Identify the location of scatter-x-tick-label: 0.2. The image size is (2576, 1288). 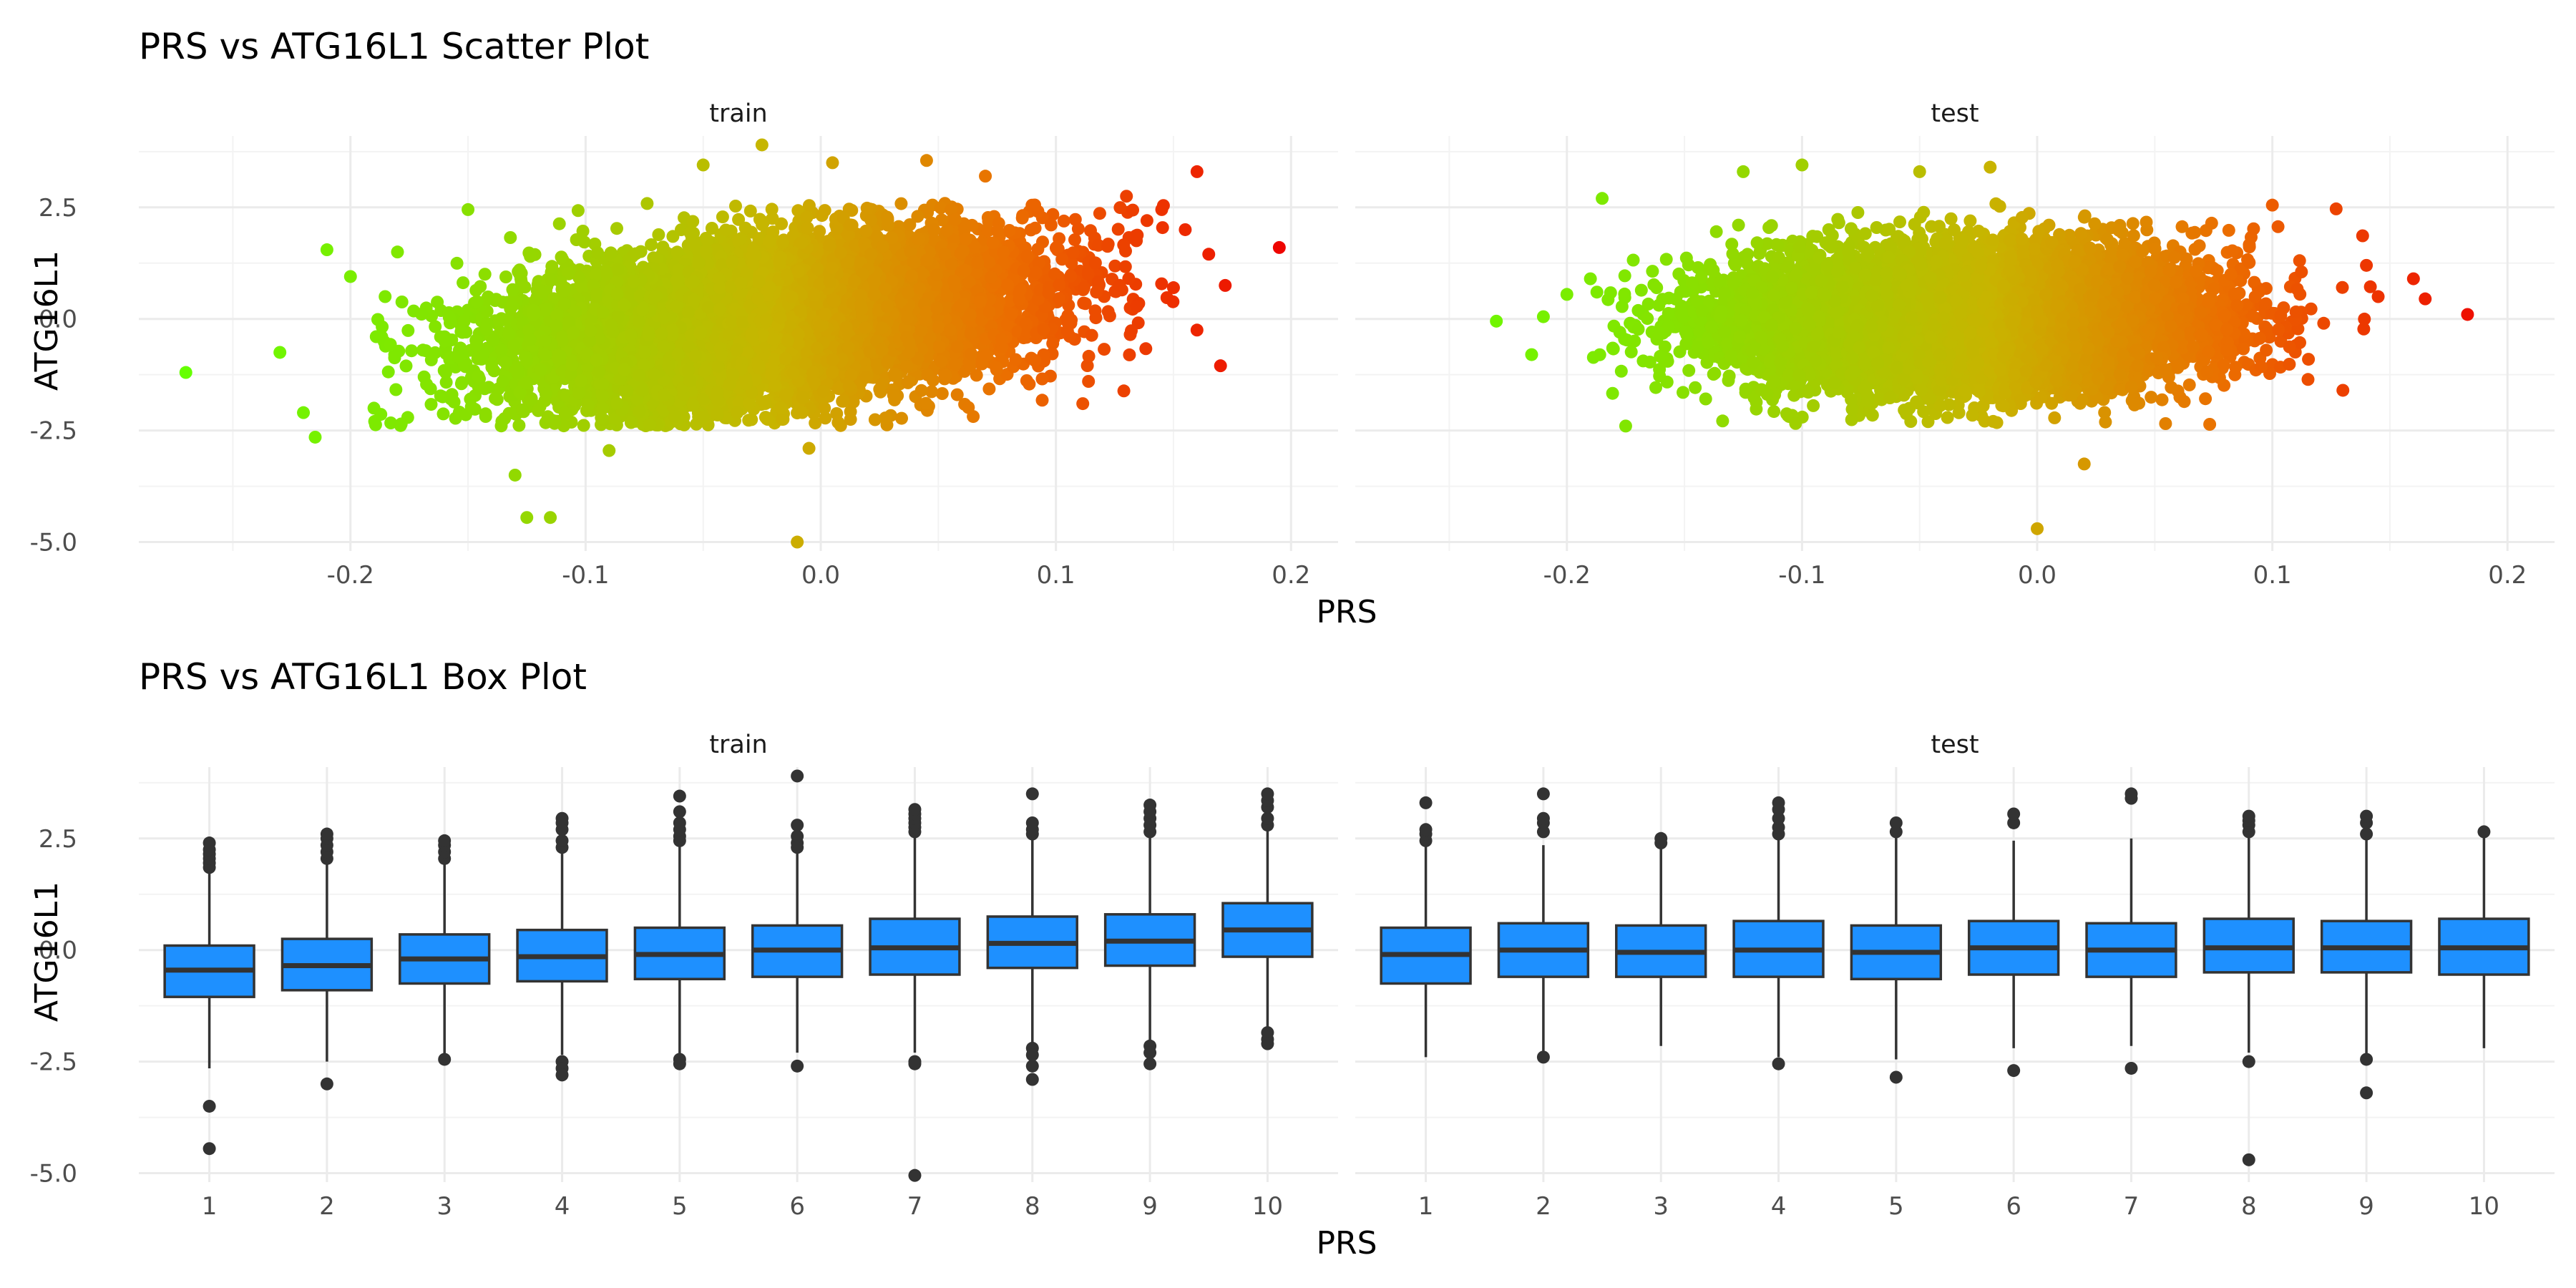
(1291, 575).